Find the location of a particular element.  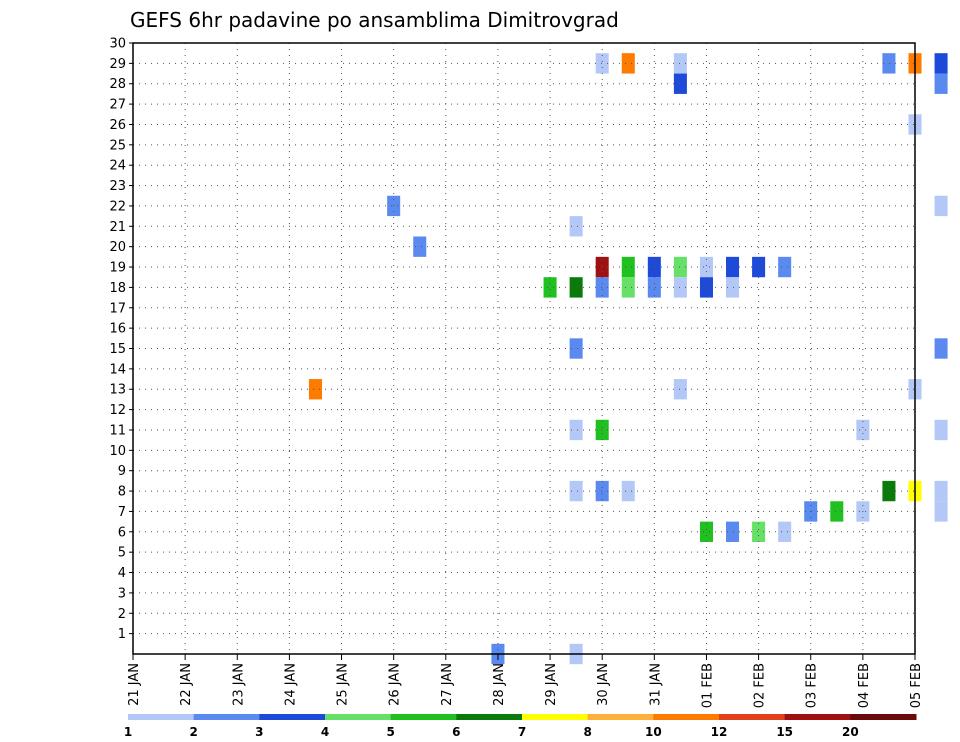

colorbar-label: 6 is located at coordinates (456, 732).